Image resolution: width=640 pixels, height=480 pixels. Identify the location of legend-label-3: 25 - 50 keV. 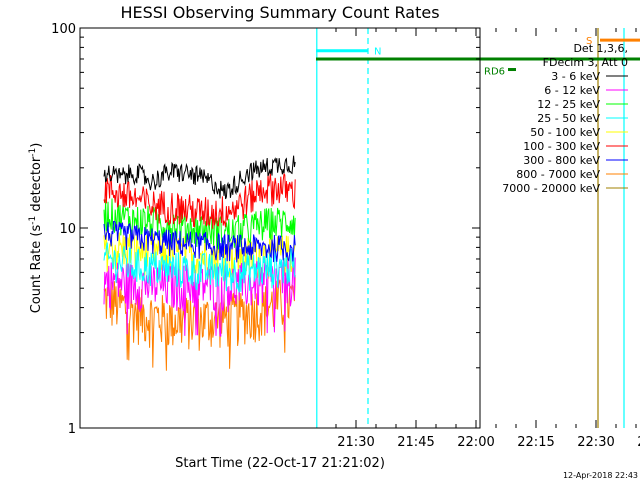
(568, 118).